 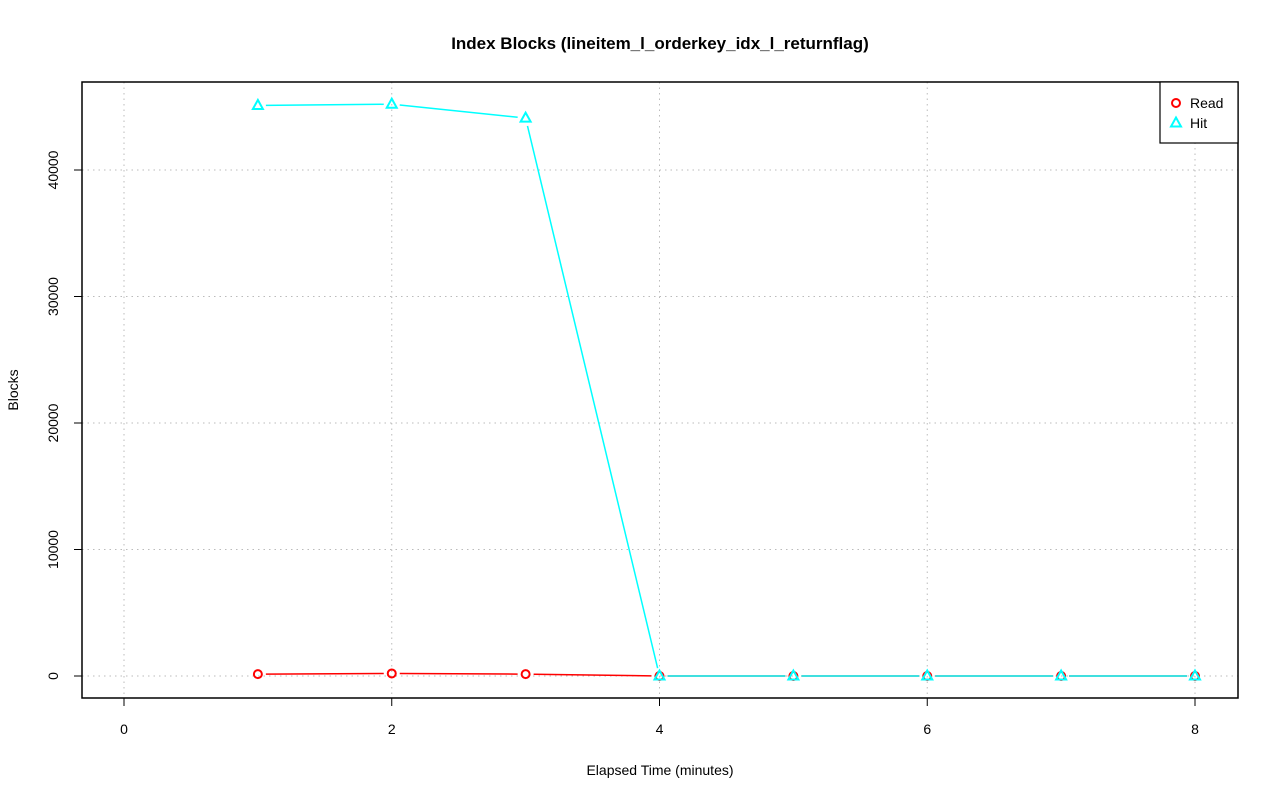 What do you see at coordinates (53, 296) in the screenshot?
I see `y-tick-label: 30000` at bounding box center [53, 296].